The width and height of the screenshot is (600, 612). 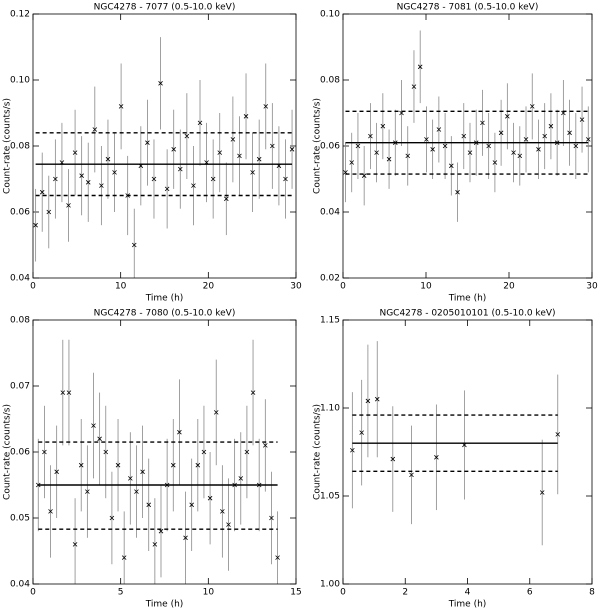 I want to click on y-tick-label: 0.02, so click(x=330, y=279).